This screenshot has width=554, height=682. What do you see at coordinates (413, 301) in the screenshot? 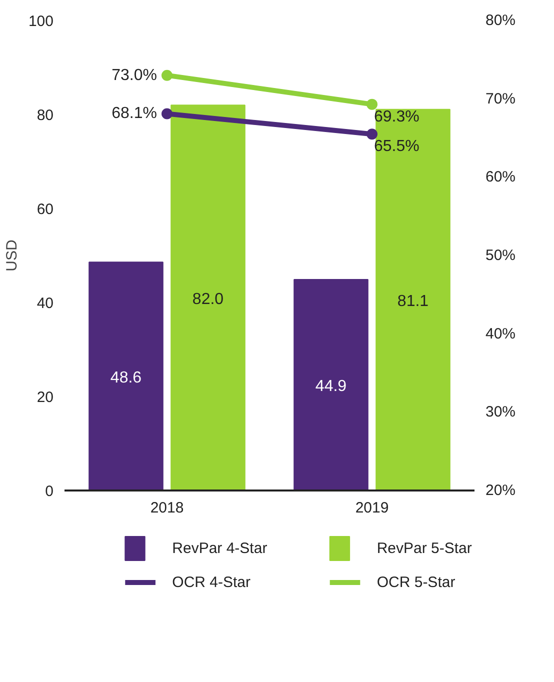
I see `data-label: 81.1` at bounding box center [413, 301].